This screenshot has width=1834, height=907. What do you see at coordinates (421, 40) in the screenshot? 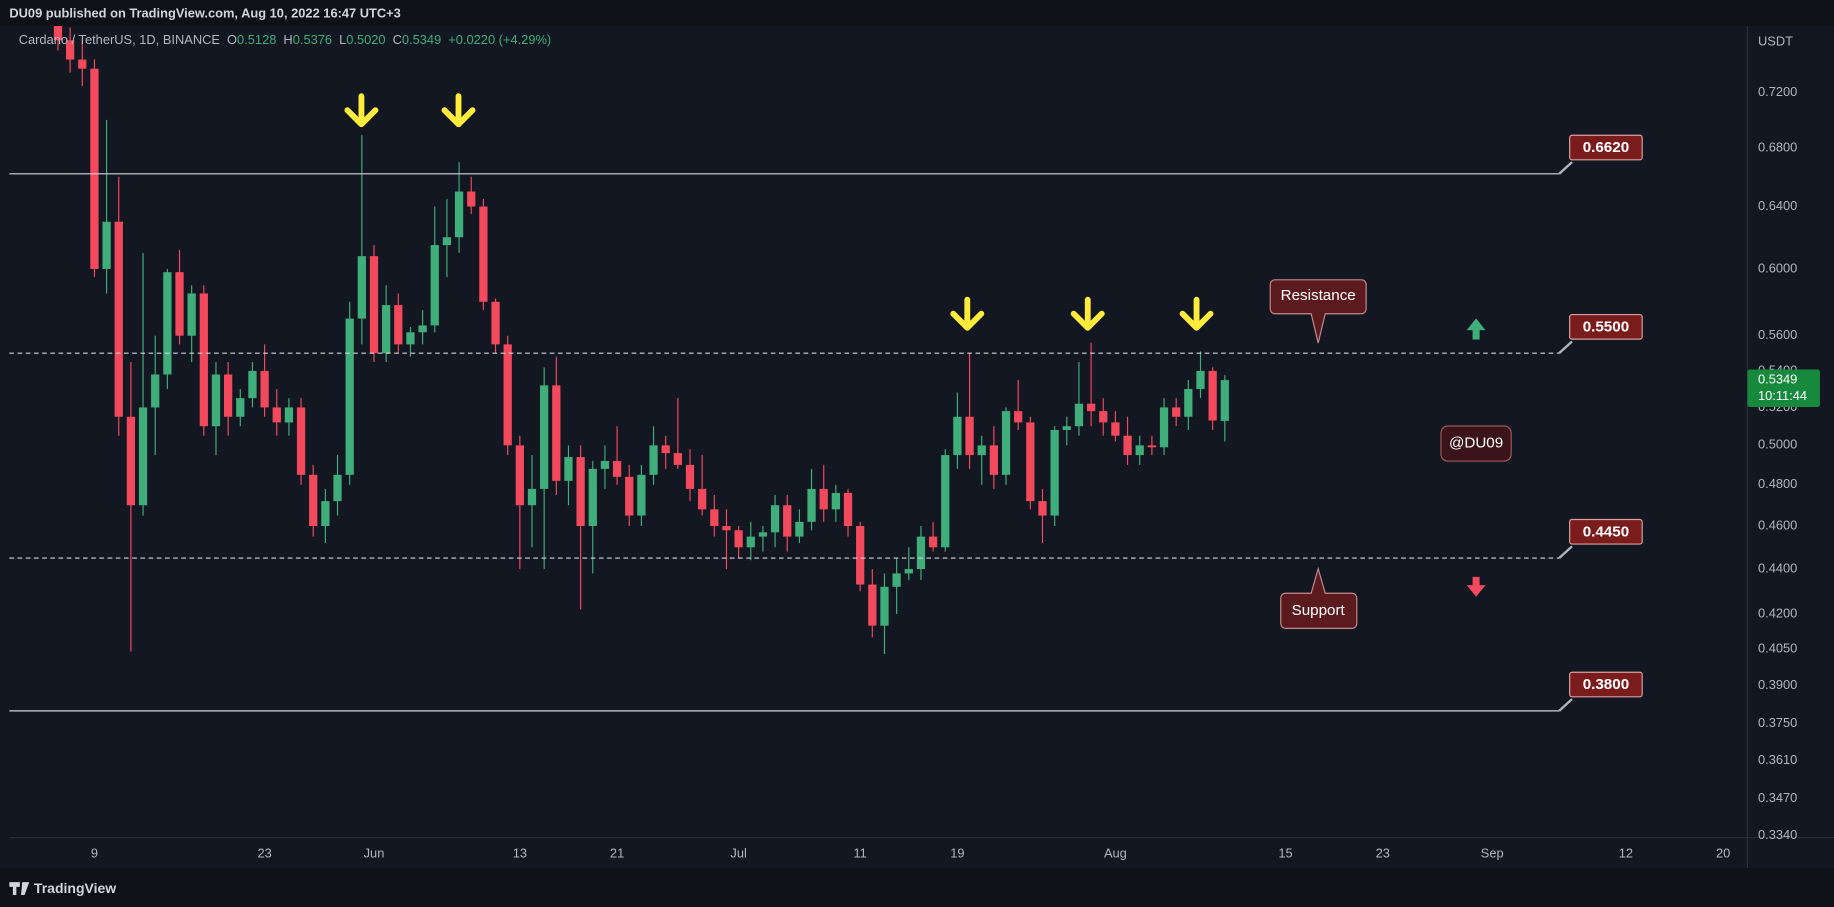
I see `ohlc-value: 0.5349` at bounding box center [421, 40].